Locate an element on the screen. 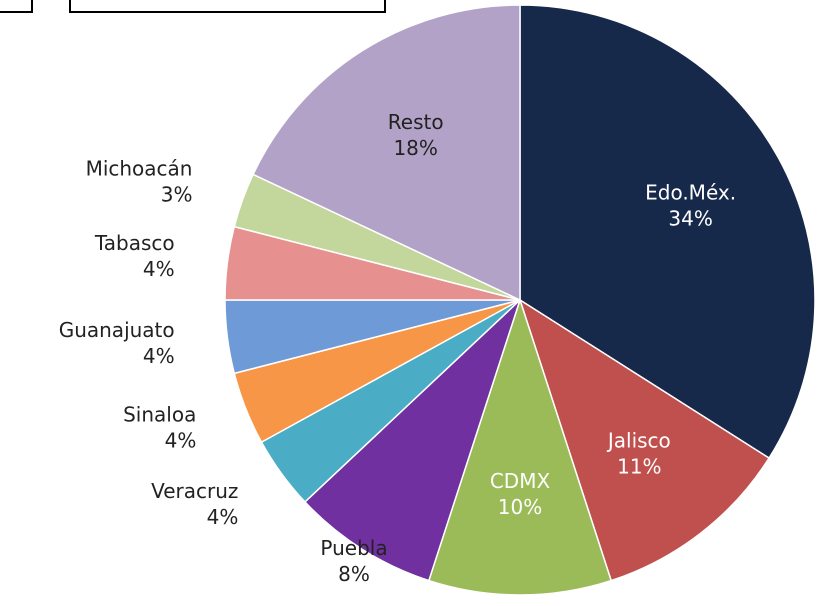  slice-label: Edo.Méx. is located at coordinates (690, 193).